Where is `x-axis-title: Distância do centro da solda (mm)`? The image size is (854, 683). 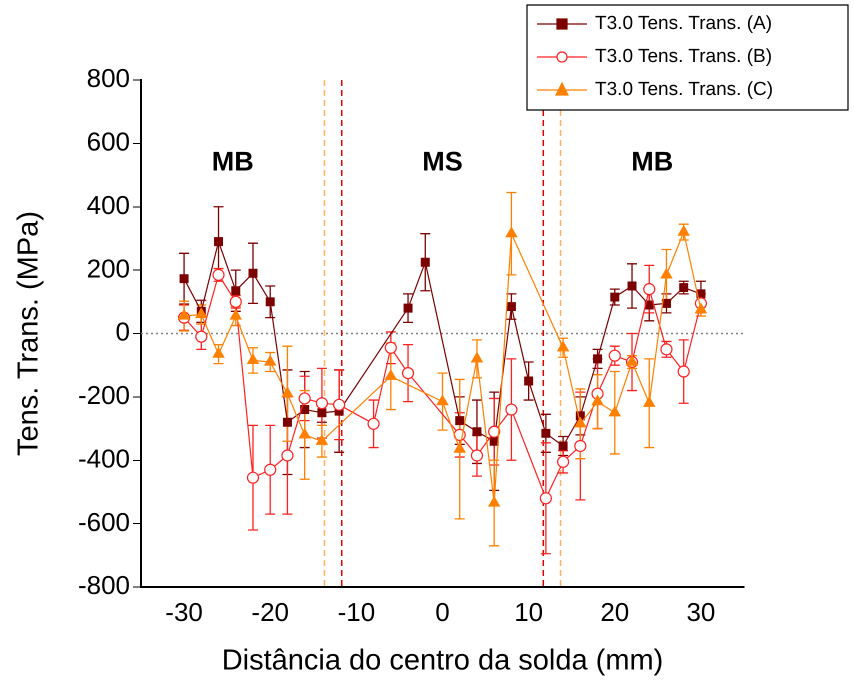 x-axis-title: Distância do centro da solda (mm) is located at coordinates (443, 660).